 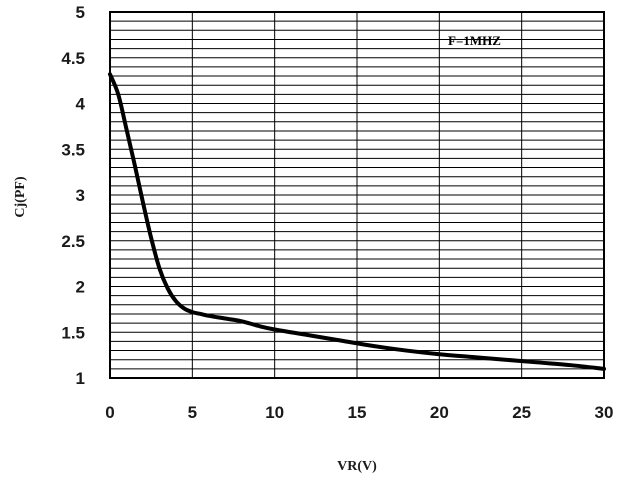 I want to click on y-tick-labels: 1 1.5 2 2.5 3 3.5 4 4.5 5, so click(x=73, y=195).